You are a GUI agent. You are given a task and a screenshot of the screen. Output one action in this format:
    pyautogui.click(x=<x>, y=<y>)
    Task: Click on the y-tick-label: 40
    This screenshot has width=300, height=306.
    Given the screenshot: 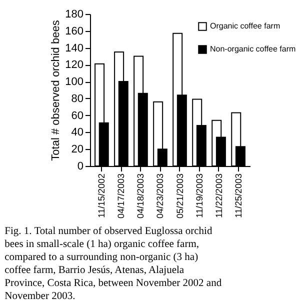 What is the action you would take?
    pyautogui.click(x=77, y=132)
    